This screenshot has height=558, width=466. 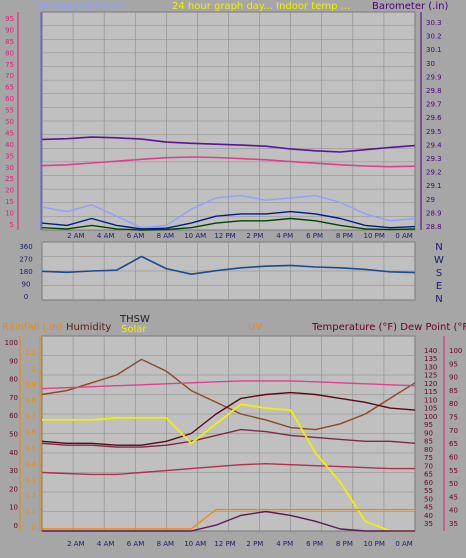 What do you see at coordinates (453, 524) in the screenshot?
I see `dew-point-tick: 35` at bounding box center [453, 524].